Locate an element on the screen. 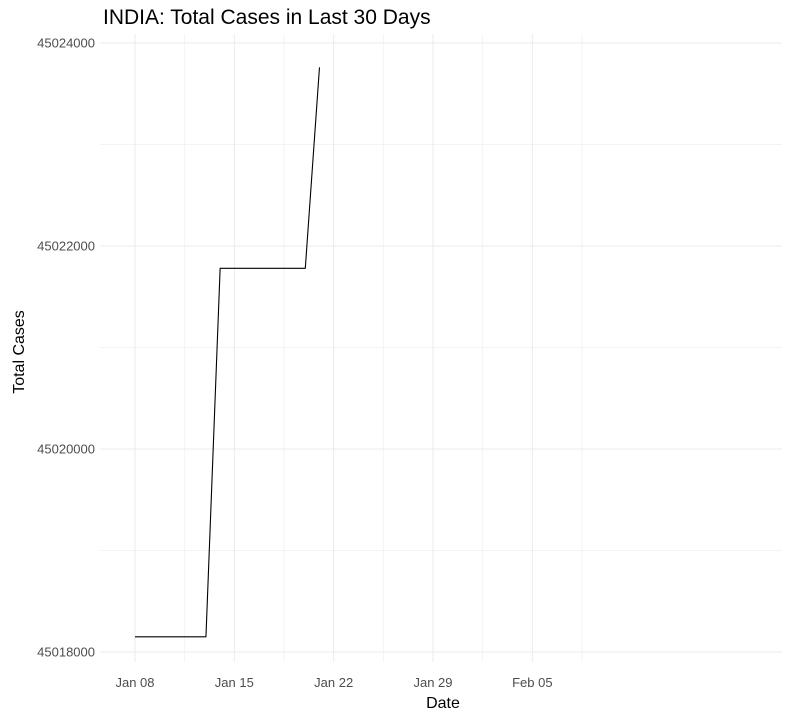 This screenshot has height=721, width=792. x-axis-title: Date is located at coordinates (443, 703).